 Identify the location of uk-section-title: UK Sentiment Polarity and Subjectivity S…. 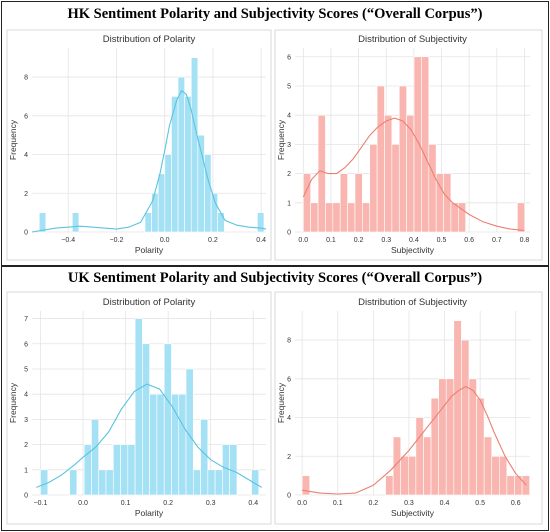
(275, 278).